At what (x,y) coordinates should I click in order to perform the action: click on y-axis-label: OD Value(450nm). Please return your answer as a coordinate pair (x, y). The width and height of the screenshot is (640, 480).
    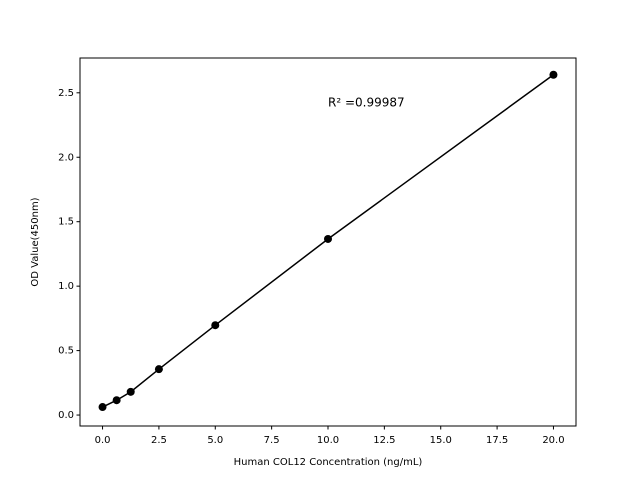
    Looking at the image, I should click on (35, 241).